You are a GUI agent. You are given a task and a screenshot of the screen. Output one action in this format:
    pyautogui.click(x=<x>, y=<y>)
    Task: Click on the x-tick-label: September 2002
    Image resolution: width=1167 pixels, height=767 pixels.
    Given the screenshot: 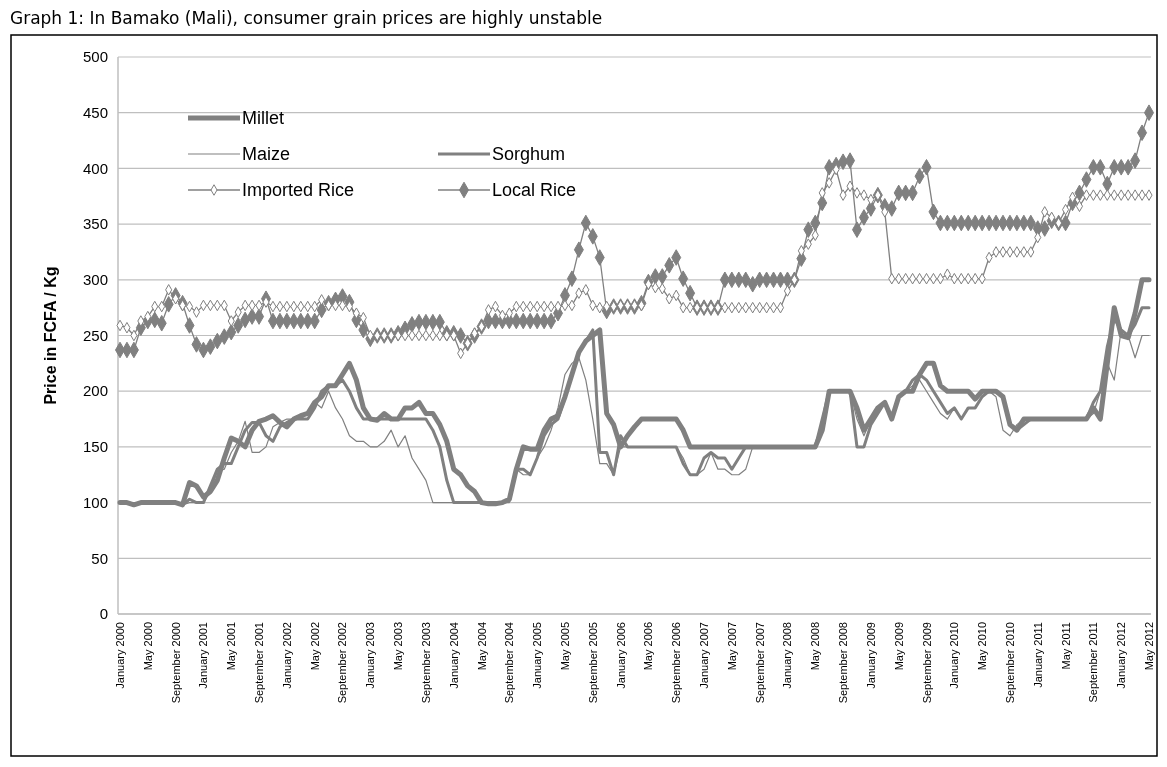 What is the action you would take?
    pyautogui.click(x=342, y=663)
    